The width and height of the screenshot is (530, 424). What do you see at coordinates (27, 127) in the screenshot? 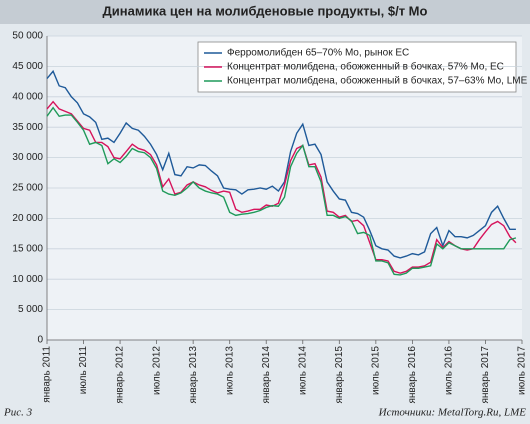
I see `y-tick-label: 35 000` at bounding box center [27, 127].